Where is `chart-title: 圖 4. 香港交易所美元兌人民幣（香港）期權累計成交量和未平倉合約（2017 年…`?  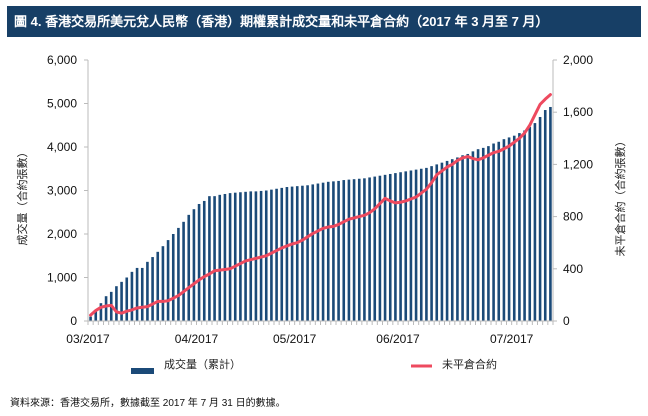
chart-title: 圖 4. 香港交易所美元兌人民幣（香港）期權累計成交量和未平倉合約（2017 年… is located at coordinates (324, 21).